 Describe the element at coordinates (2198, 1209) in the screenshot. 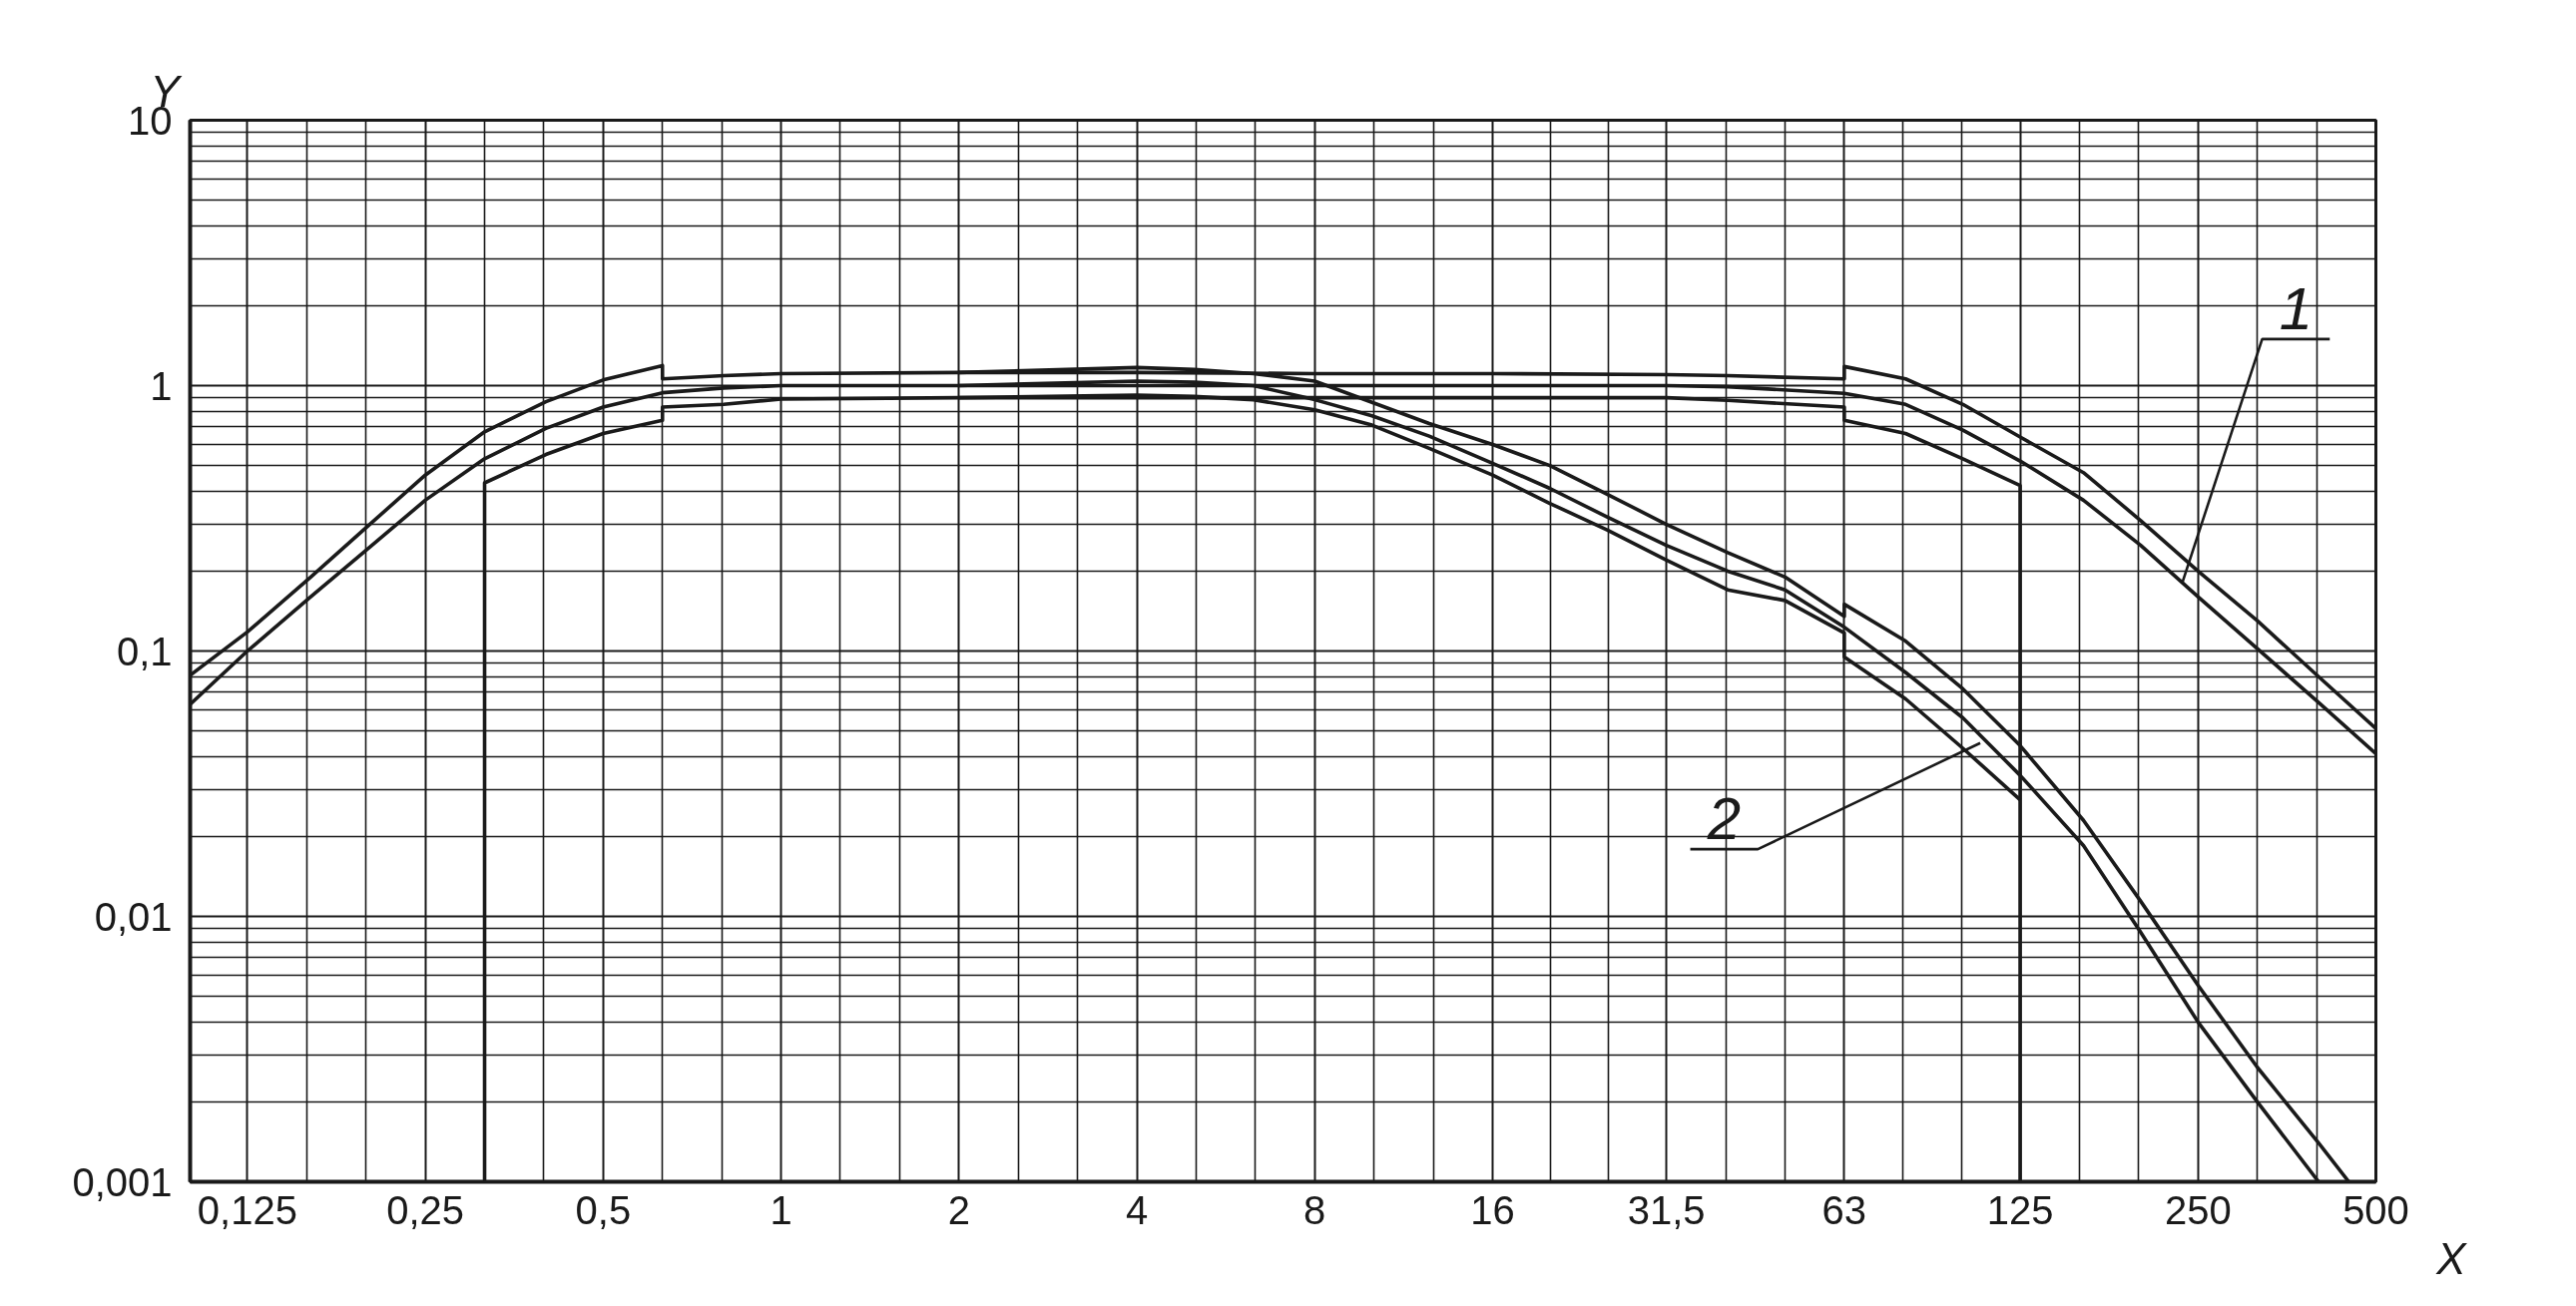

I see `x-tick-label: 250` at that location.